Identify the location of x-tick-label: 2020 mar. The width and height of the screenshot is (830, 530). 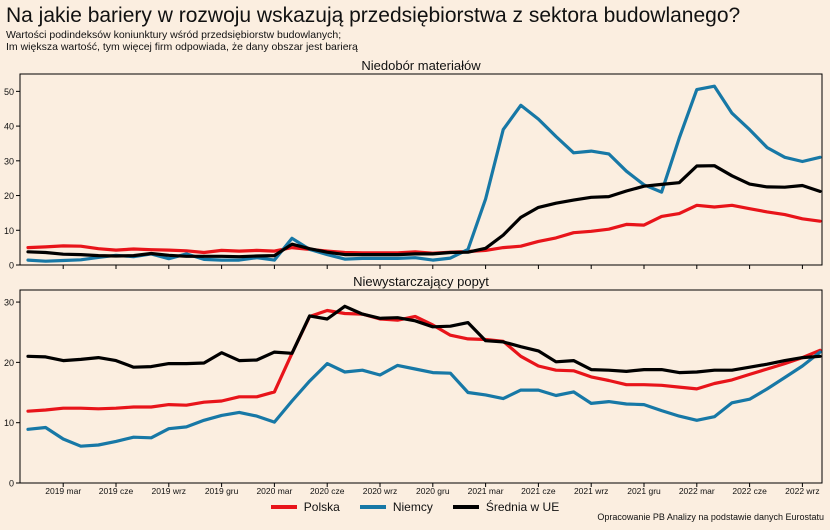
(274, 491).